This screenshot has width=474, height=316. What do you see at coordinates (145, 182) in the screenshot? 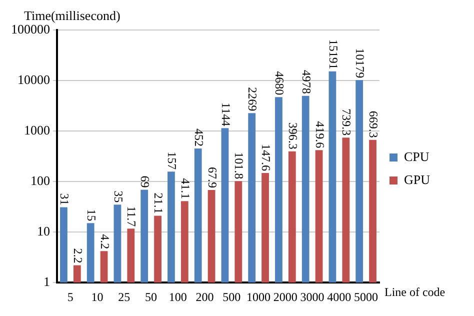
I see `data-label: 69` at bounding box center [145, 182].